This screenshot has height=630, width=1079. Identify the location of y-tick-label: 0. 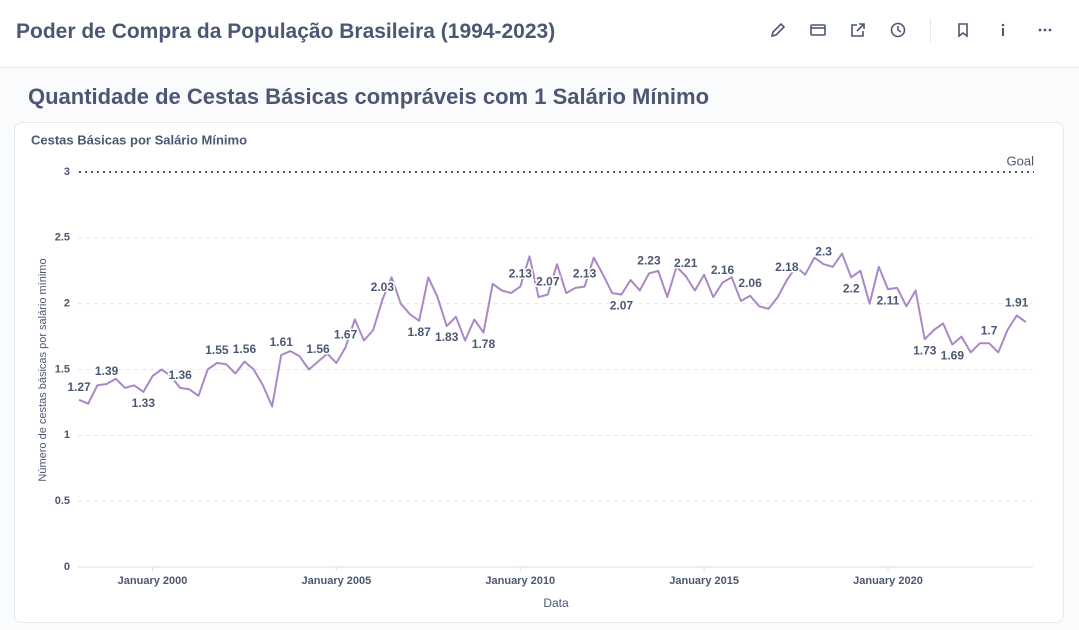
(67, 567).